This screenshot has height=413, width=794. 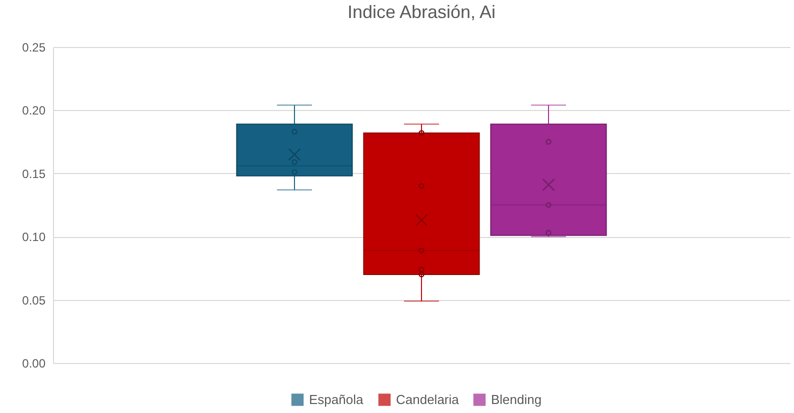 What do you see at coordinates (336, 399) in the screenshot?
I see `legend-label: Española` at bounding box center [336, 399].